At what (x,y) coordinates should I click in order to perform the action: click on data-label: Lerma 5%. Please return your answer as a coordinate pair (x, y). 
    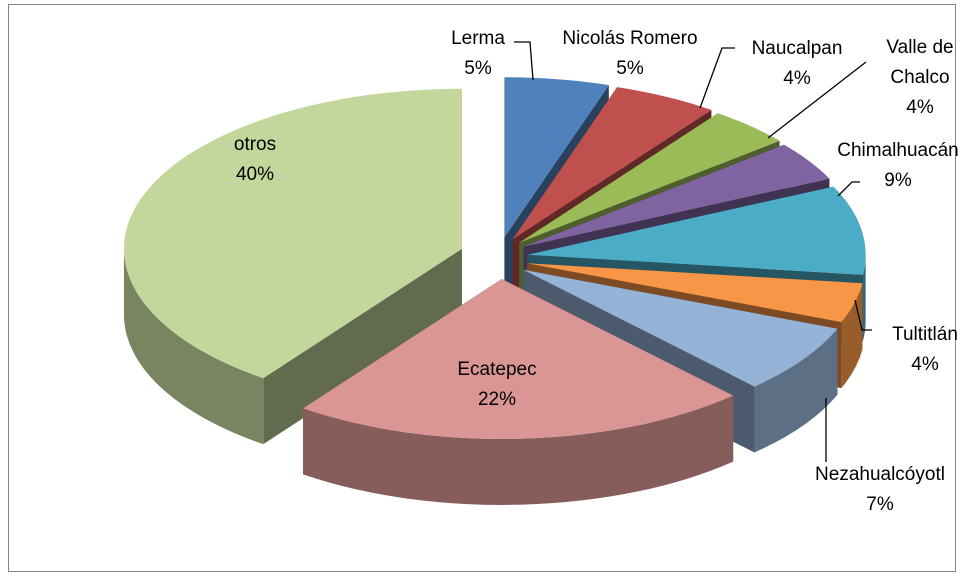
    Looking at the image, I should click on (478, 54).